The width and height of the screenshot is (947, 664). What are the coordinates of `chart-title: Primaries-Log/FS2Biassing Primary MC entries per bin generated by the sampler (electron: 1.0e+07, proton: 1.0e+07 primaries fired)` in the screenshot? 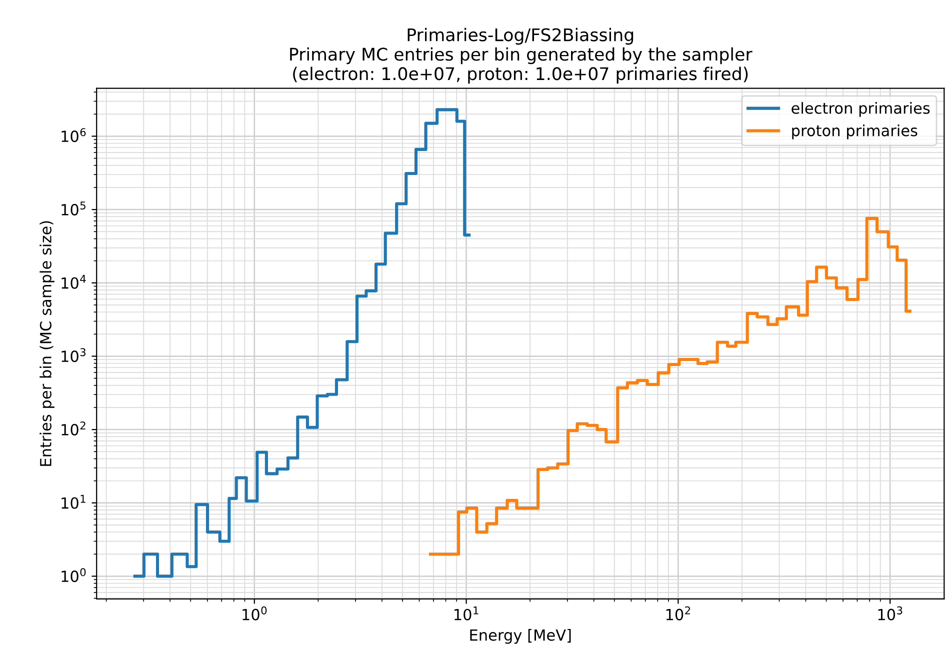 It's located at (521, 56).